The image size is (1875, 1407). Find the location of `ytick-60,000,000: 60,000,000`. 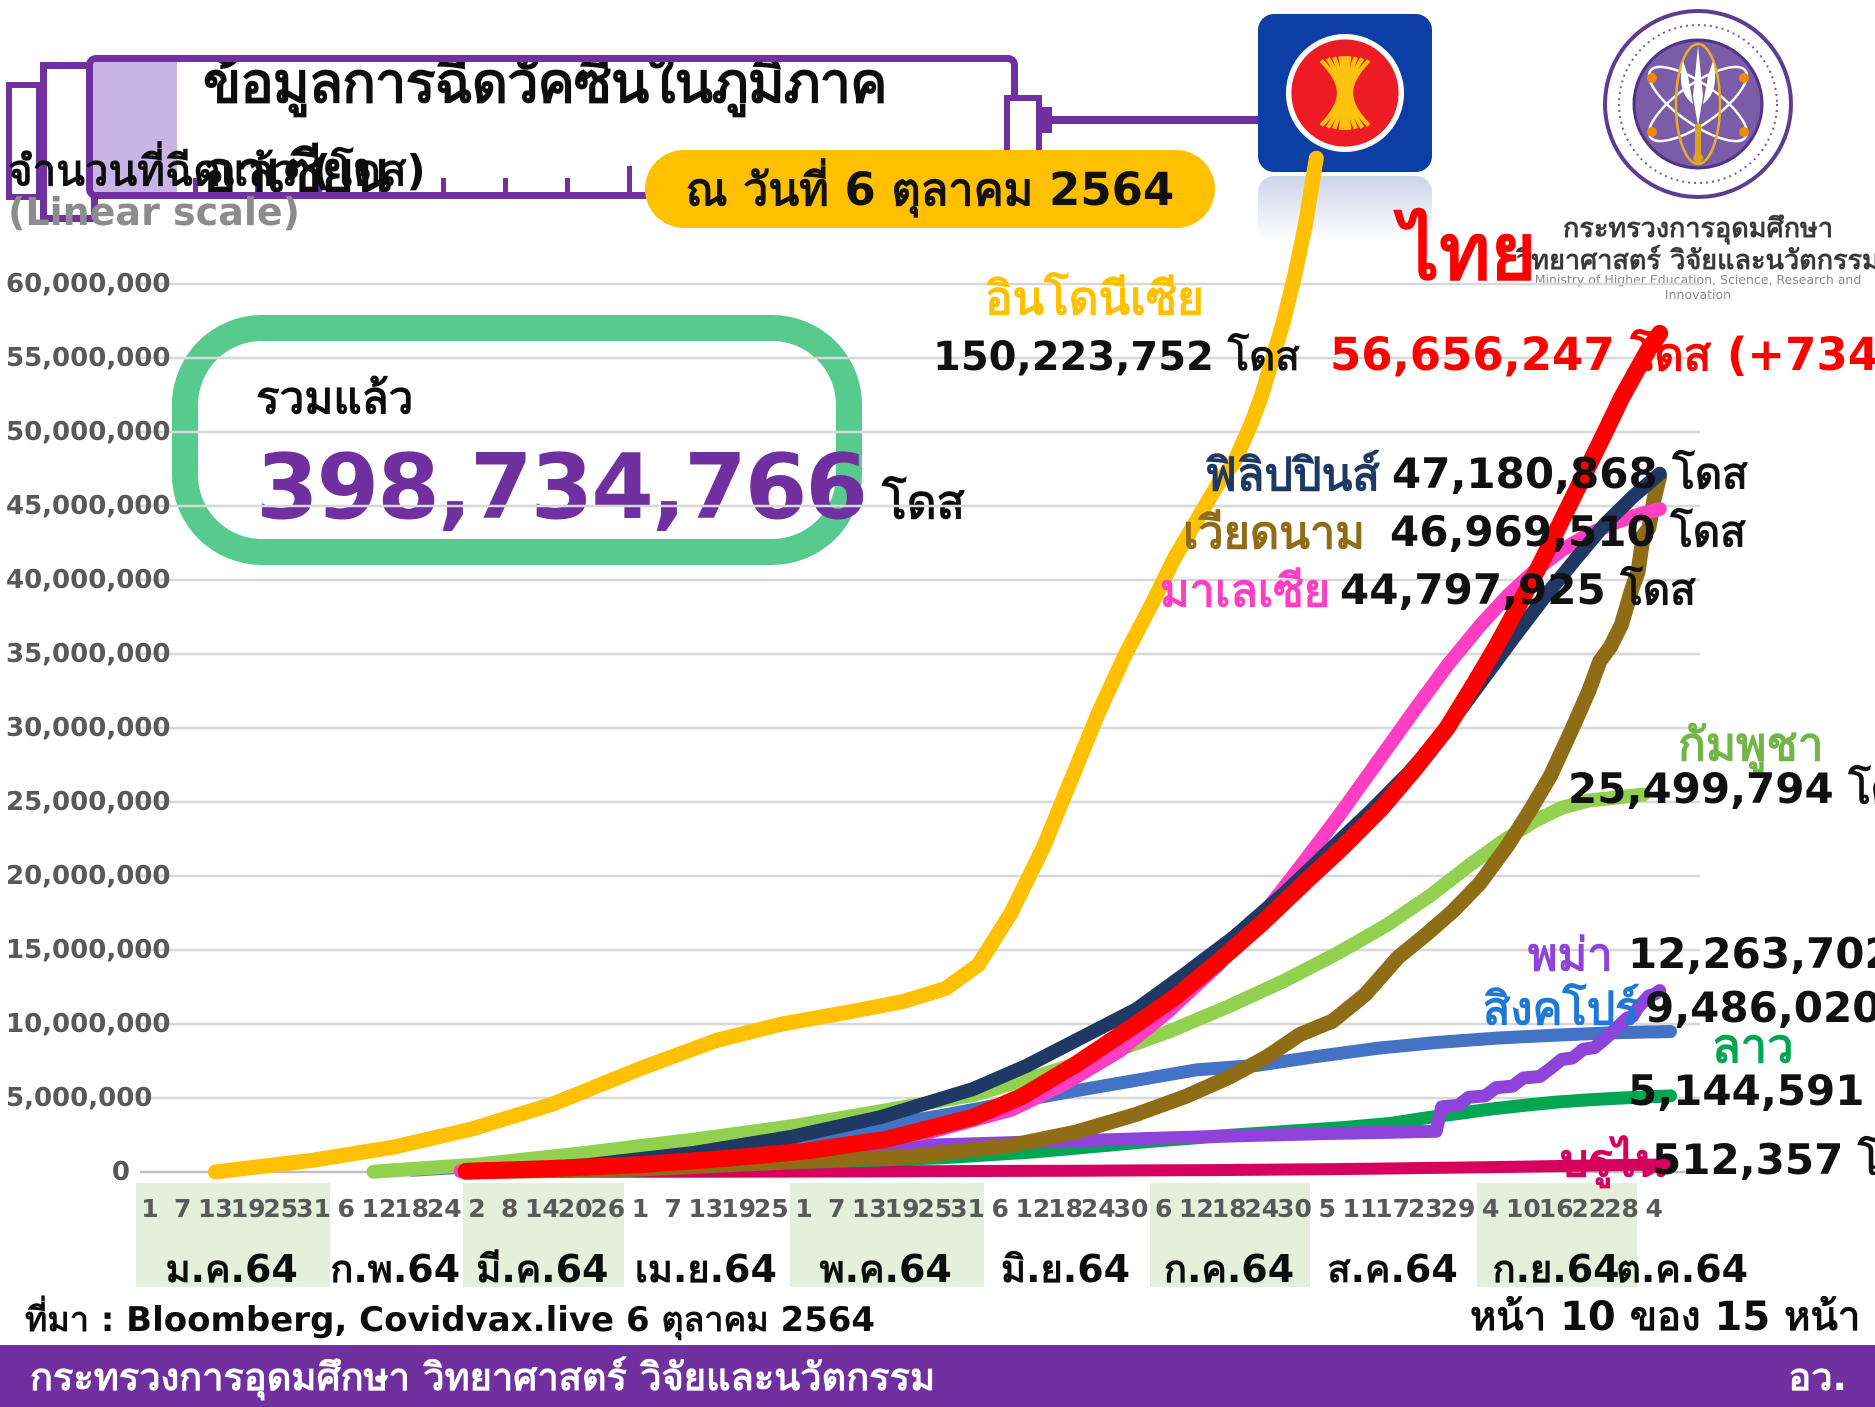

ytick-60,000,000: 60,000,000 is located at coordinates (88, 284).